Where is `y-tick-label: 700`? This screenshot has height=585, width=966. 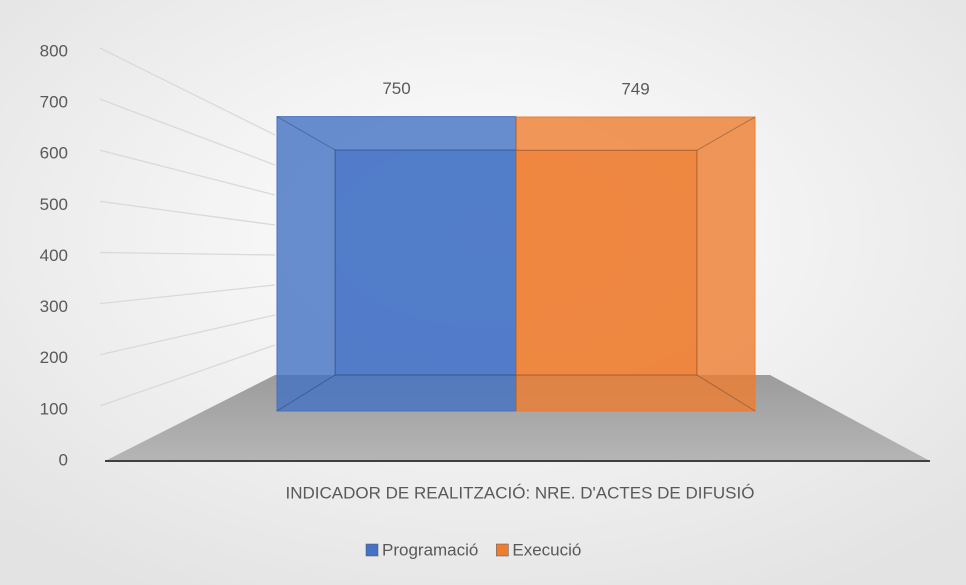
y-tick-label: 700 is located at coordinates (54, 102).